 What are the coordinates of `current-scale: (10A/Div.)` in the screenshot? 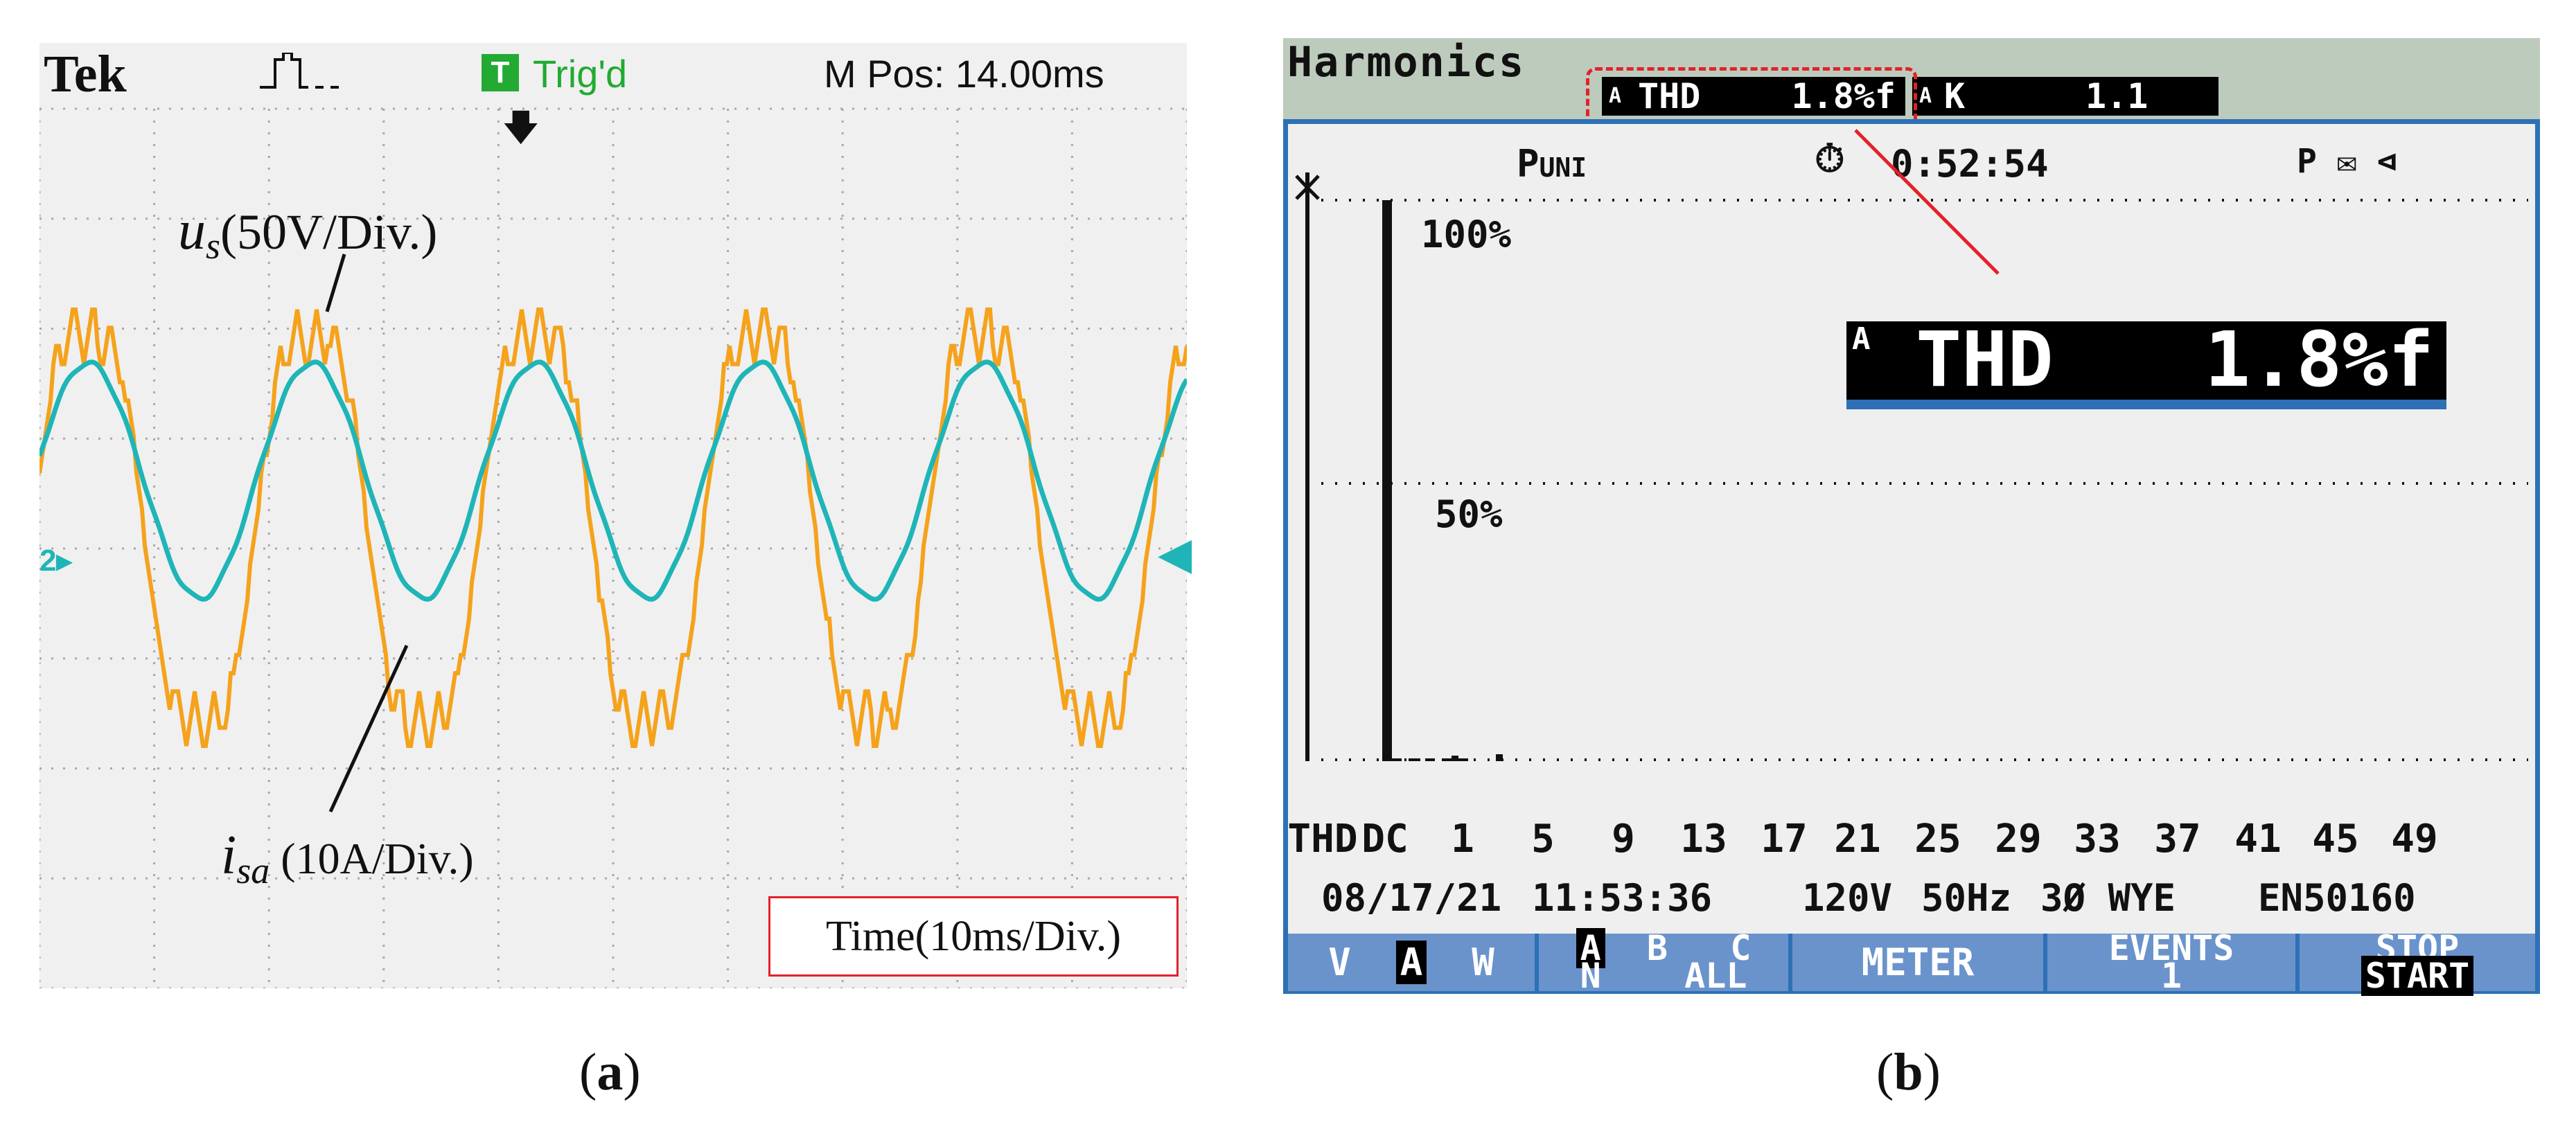 It's located at (372, 859).